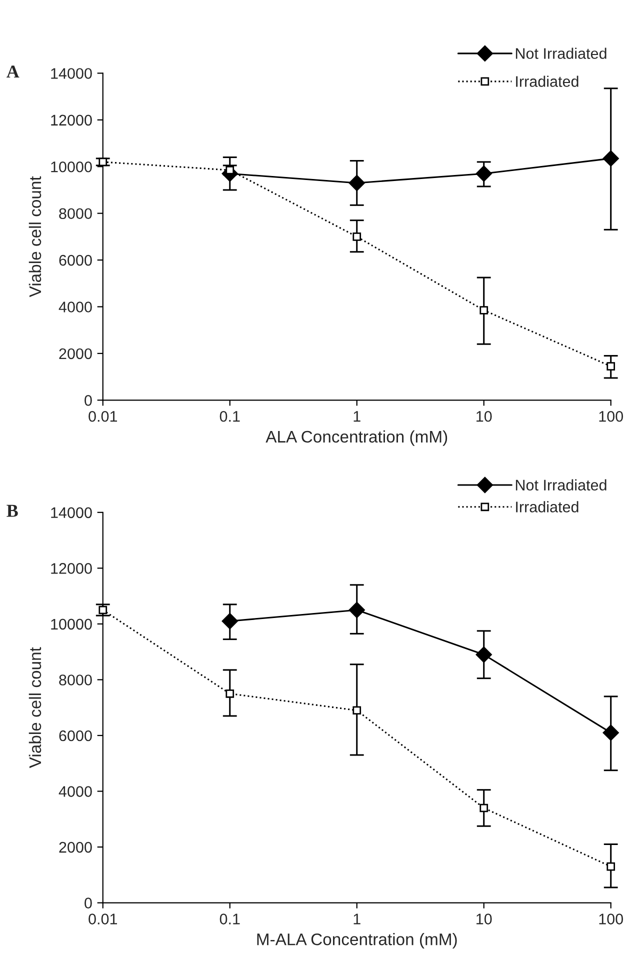 The height and width of the screenshot is (976, 643). What do you see at coordinates (357, 941) in the screenshot?
I see `x-axis-title: M-ALA Concentration (mM)` at bounding box center [357, 941].